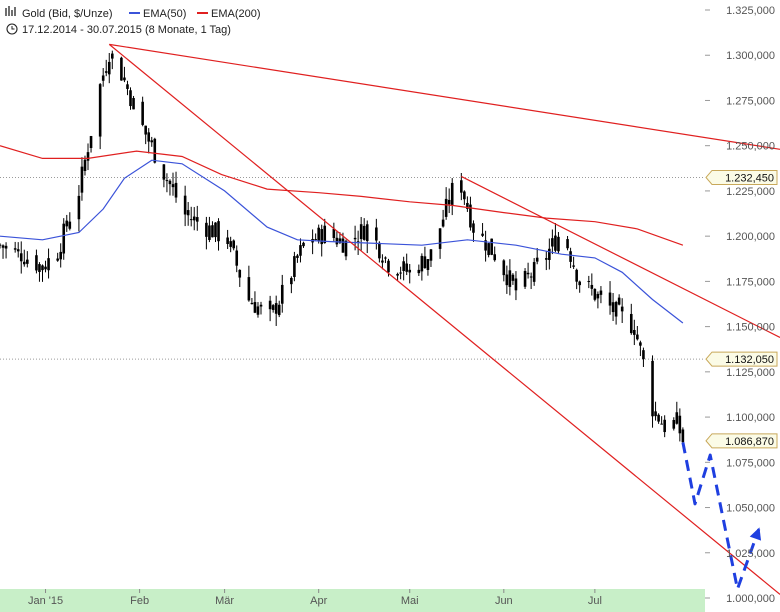 The height and width of the screenshot is (612, 780). What do you see at coordinates (750, 237) in the screenshot?
I see `y-tick-label: 1.200,000` at bounding box center [750, 237].